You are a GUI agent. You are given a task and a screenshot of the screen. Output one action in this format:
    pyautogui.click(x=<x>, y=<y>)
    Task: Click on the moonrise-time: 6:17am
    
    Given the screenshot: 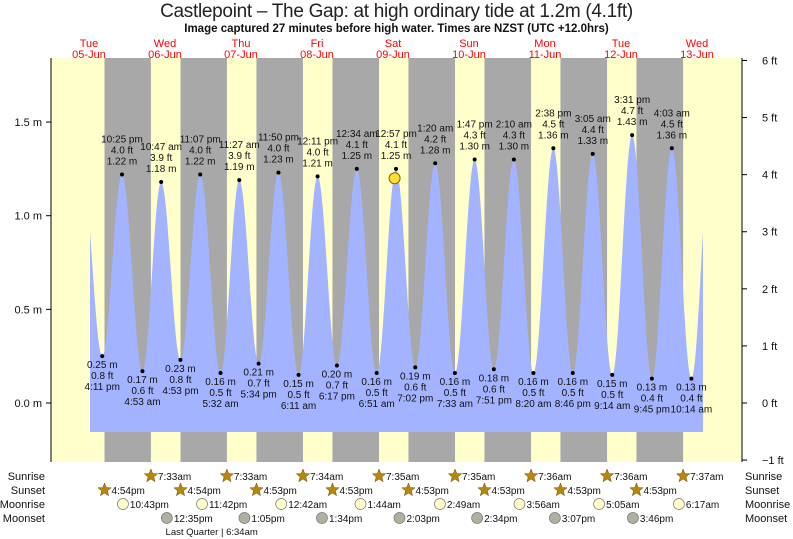 What is the action you would take?
    pyautogui.click(x=702, y=505)
    